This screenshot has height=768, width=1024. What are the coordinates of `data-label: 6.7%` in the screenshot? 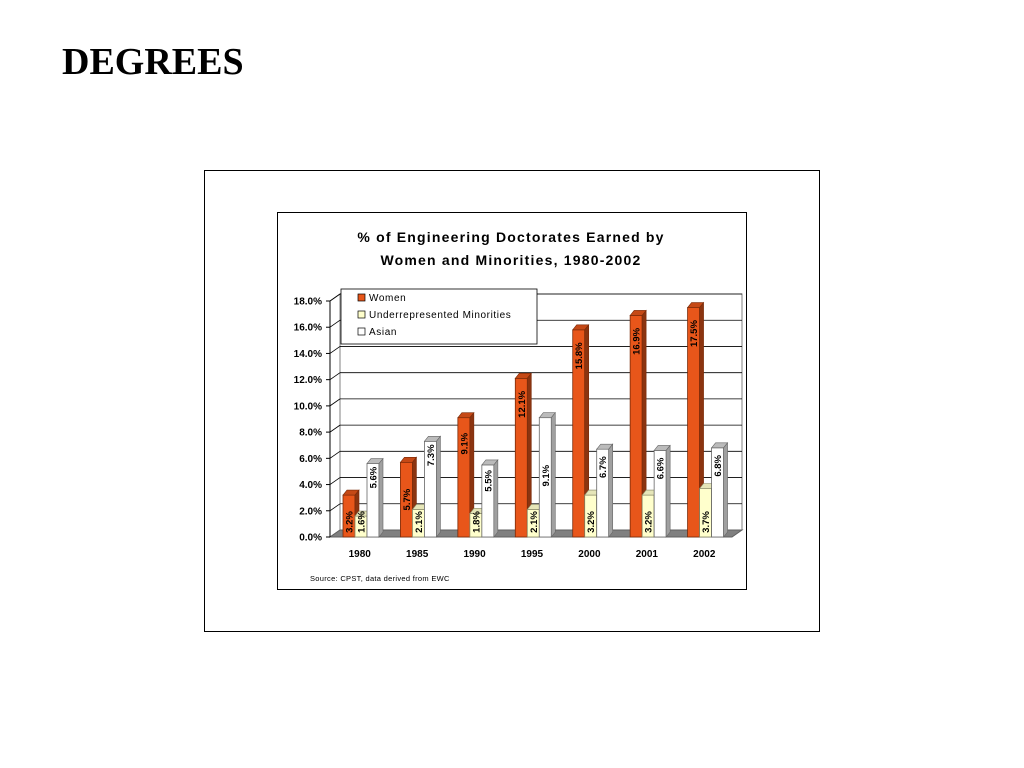 It's located at (603, 467).